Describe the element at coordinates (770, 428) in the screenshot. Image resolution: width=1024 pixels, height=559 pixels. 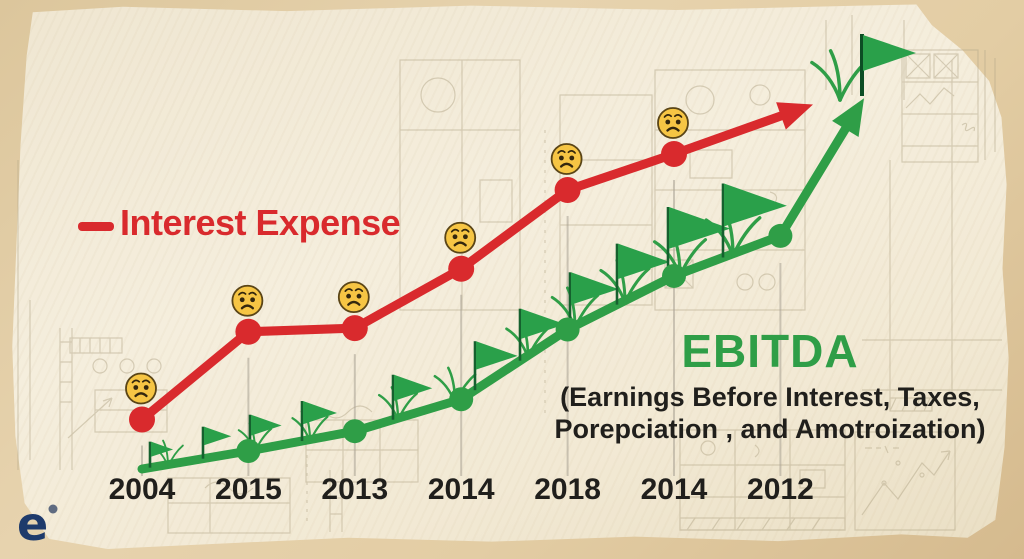
I see `ebitda-subtitle-line2: Porepciation , and Amotroization)` at that location.